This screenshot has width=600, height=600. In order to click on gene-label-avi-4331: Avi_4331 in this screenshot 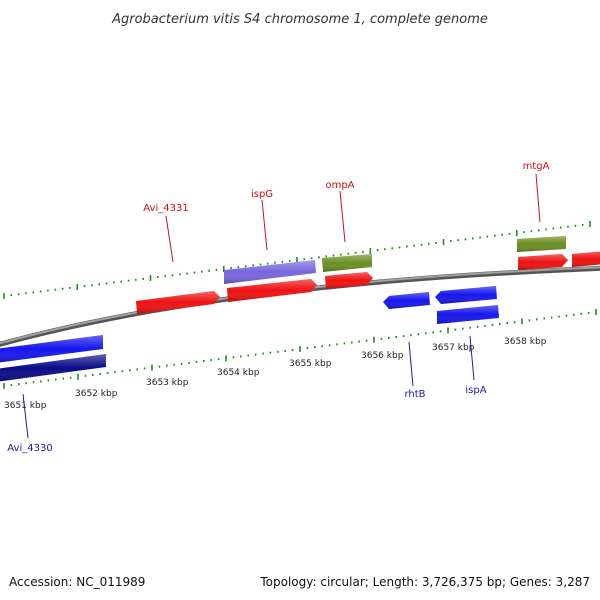, I will do `click(165, 208)`.